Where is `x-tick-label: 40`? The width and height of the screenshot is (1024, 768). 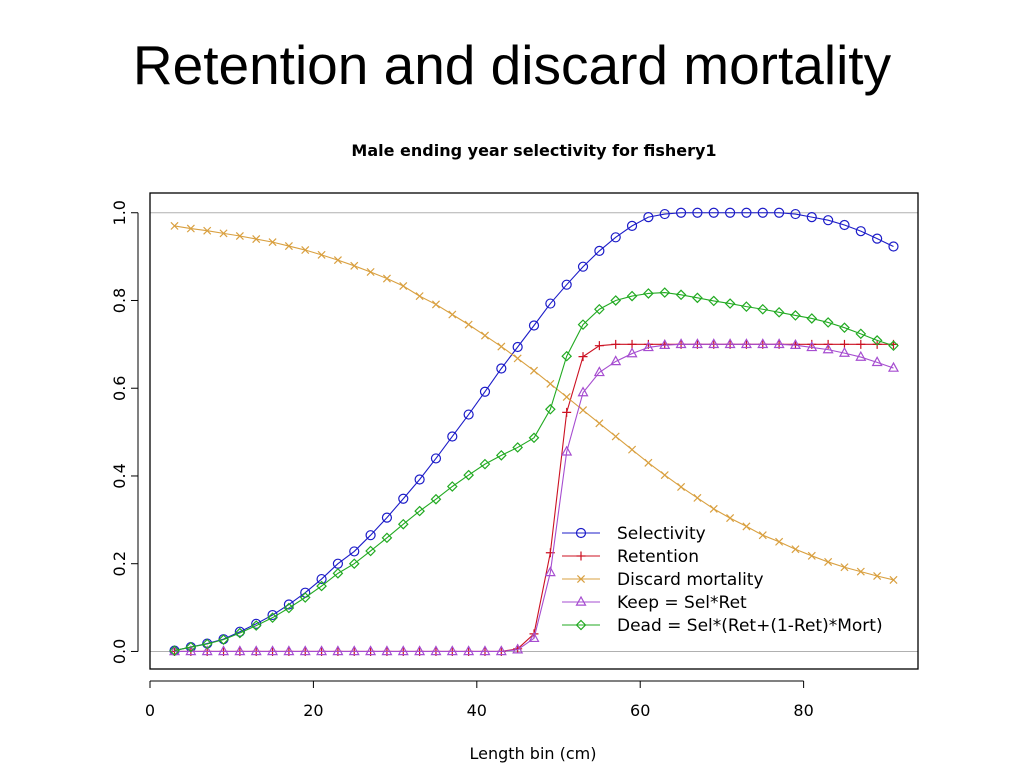 x-tick-label: 40 is located at coordinates (477, 710).